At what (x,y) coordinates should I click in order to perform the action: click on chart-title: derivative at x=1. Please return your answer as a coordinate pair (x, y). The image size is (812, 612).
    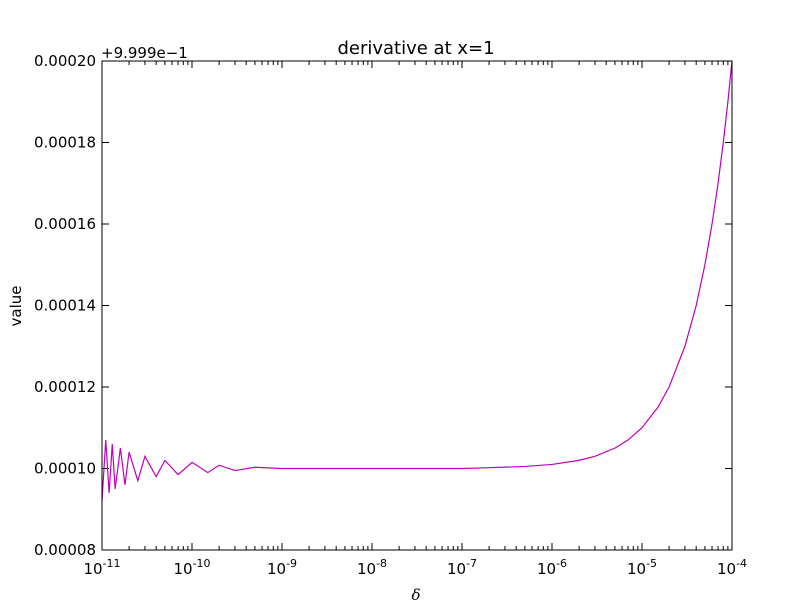
    Looking at the image, I should click on (415, 48).